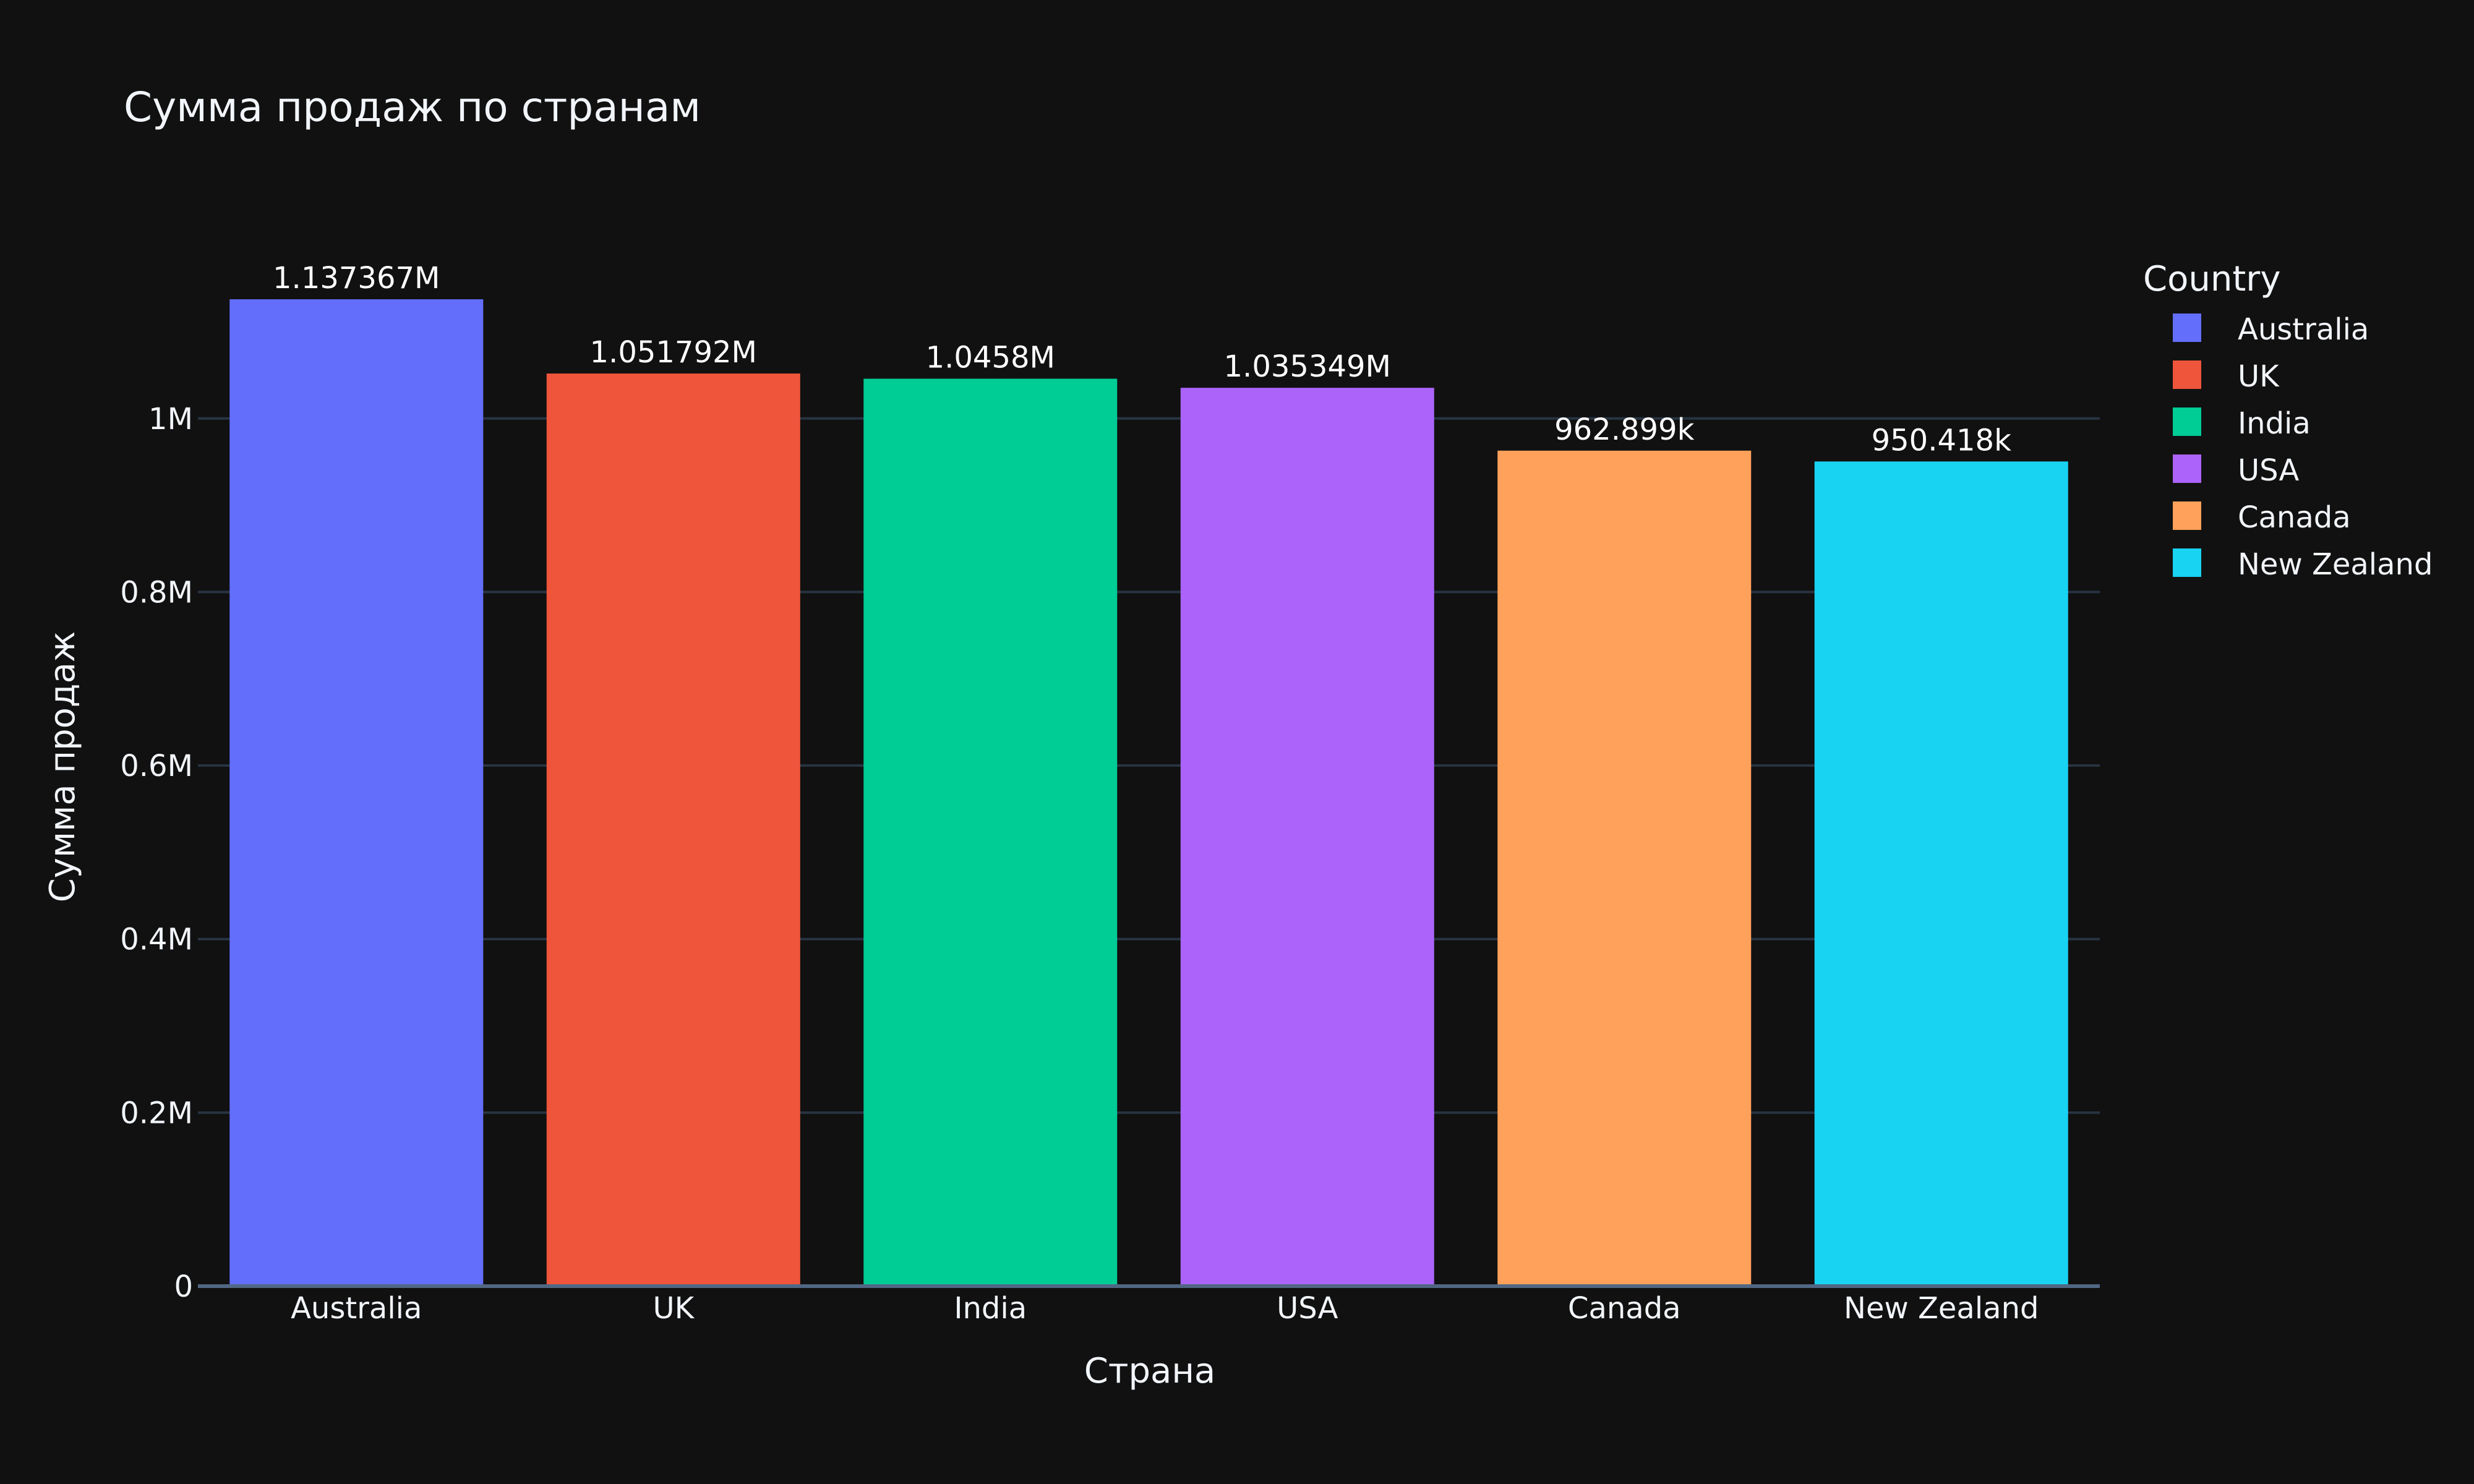 The height and width of the screenshot is (1484, 2474). What do you see at coordinates (156, 592) in the screenshot?
I see `y-tick-label: 0.8M` at bounding box center [156, 592].